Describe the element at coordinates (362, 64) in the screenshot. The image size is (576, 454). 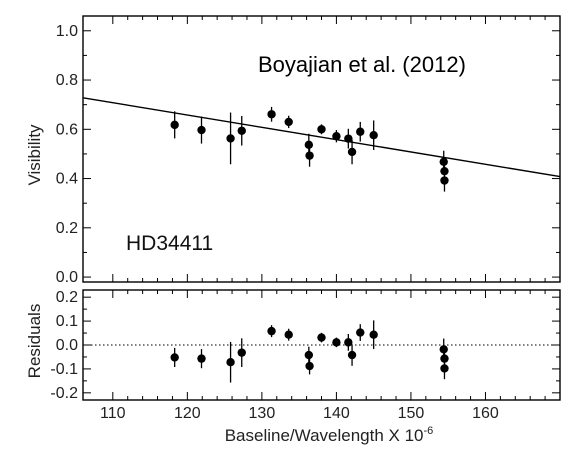
I see `citation-annotation: Boyajian et al. (2012)` at that location.